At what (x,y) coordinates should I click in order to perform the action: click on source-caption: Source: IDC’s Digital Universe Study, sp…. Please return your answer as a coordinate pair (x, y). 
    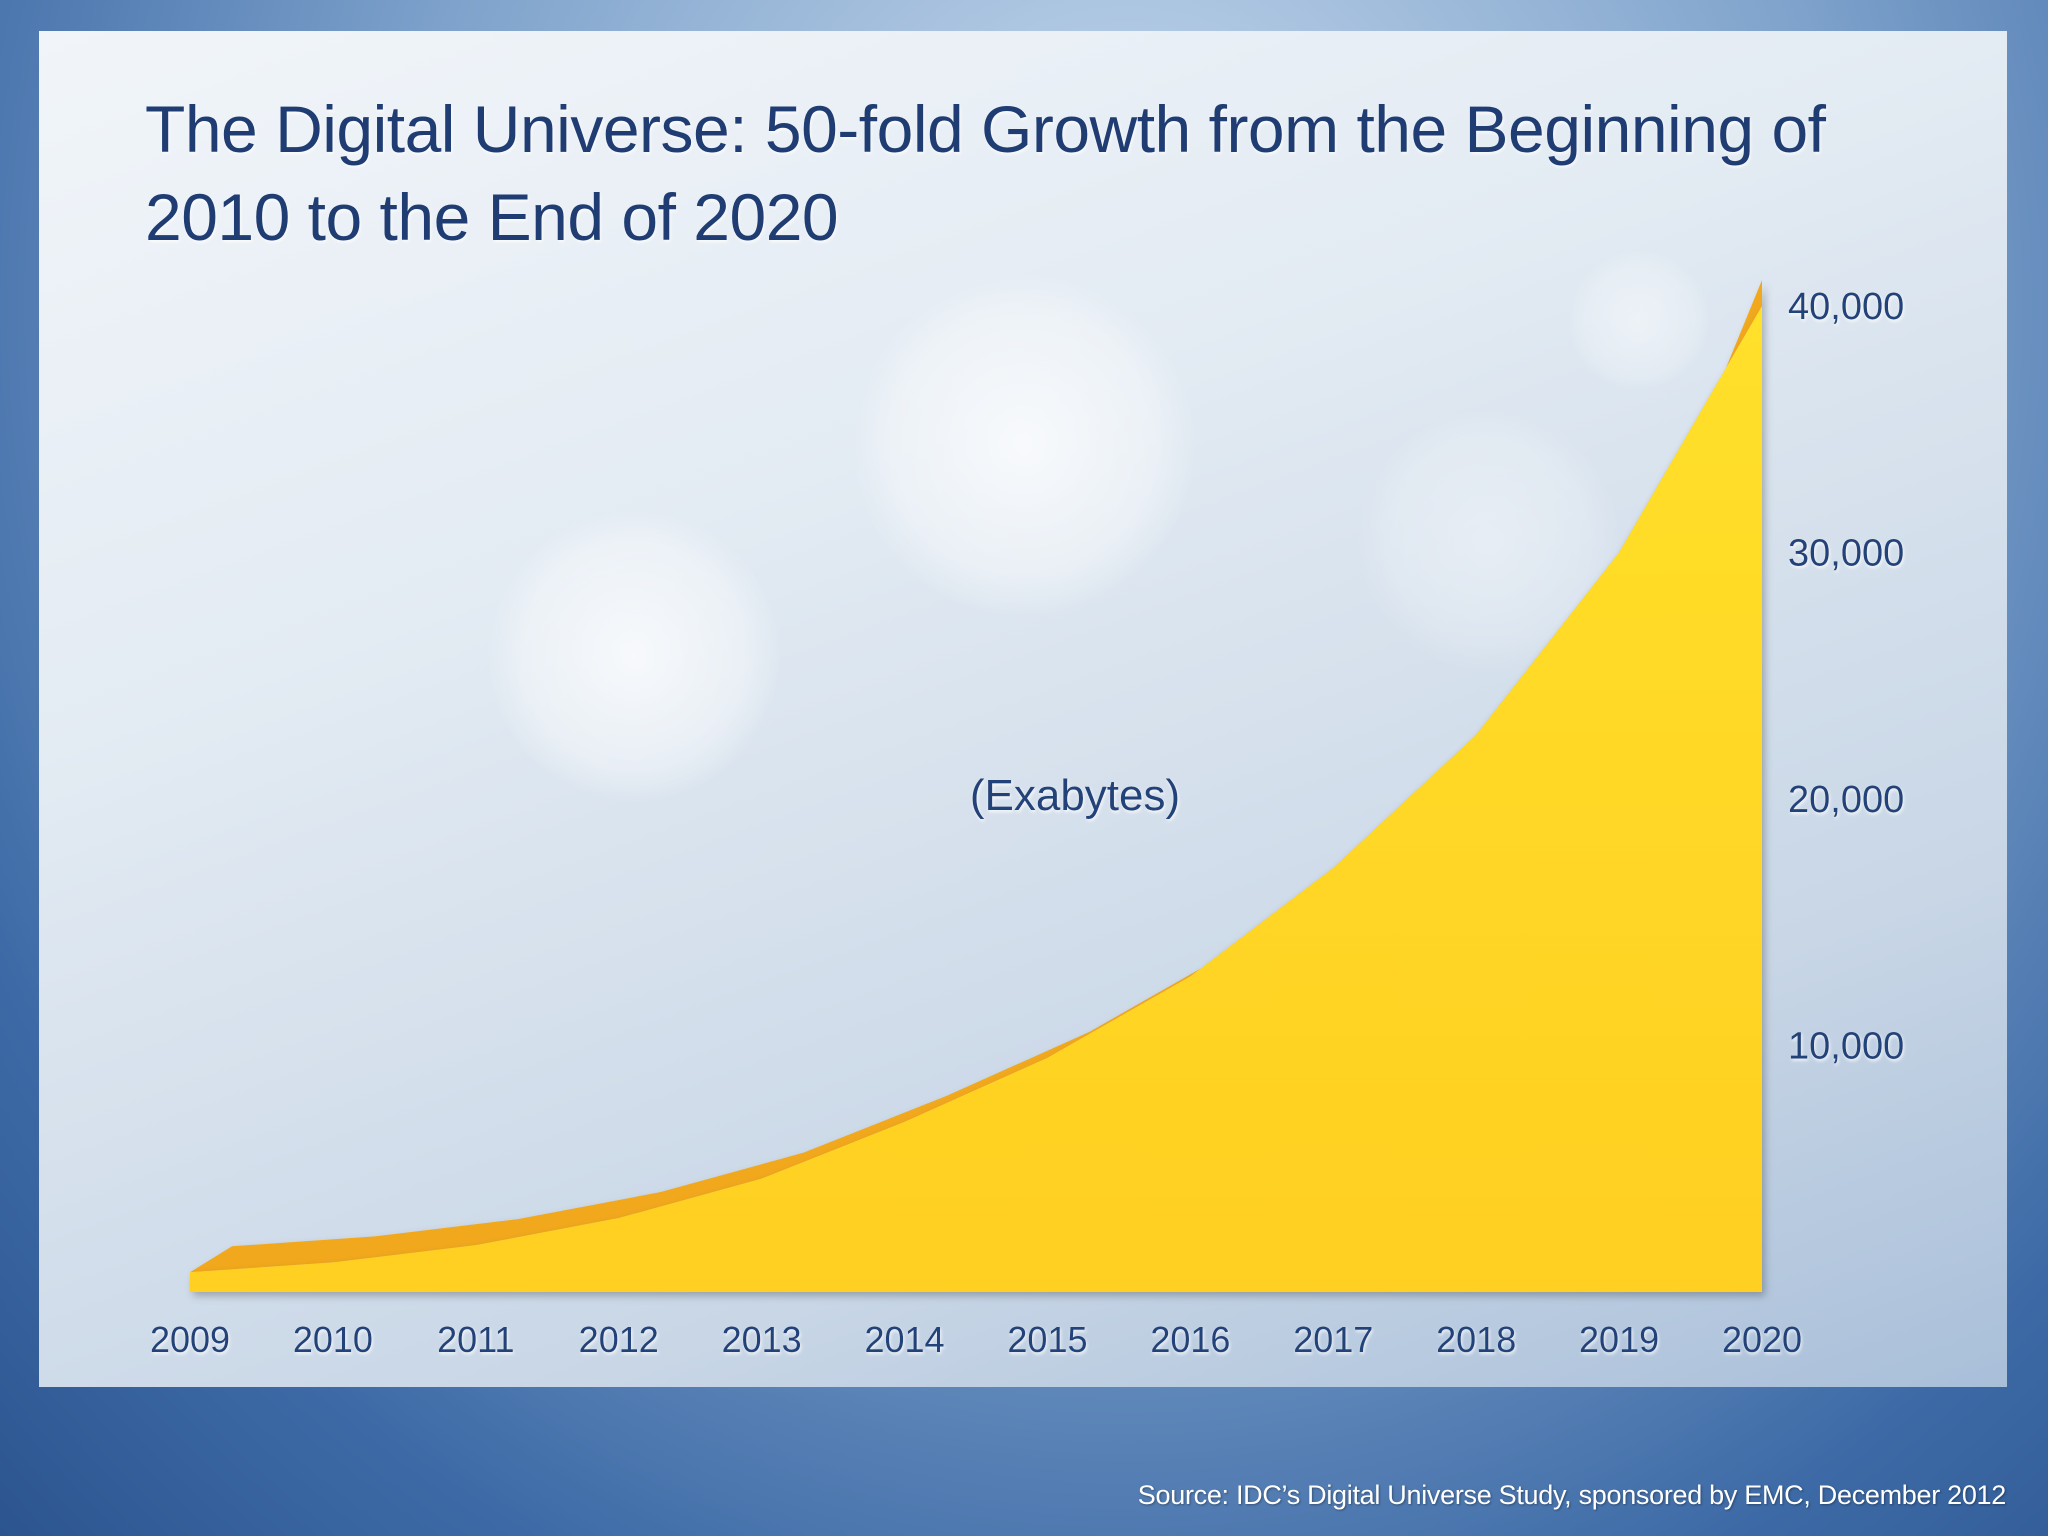
    Looking at the image, I should click on (1572, 1495).